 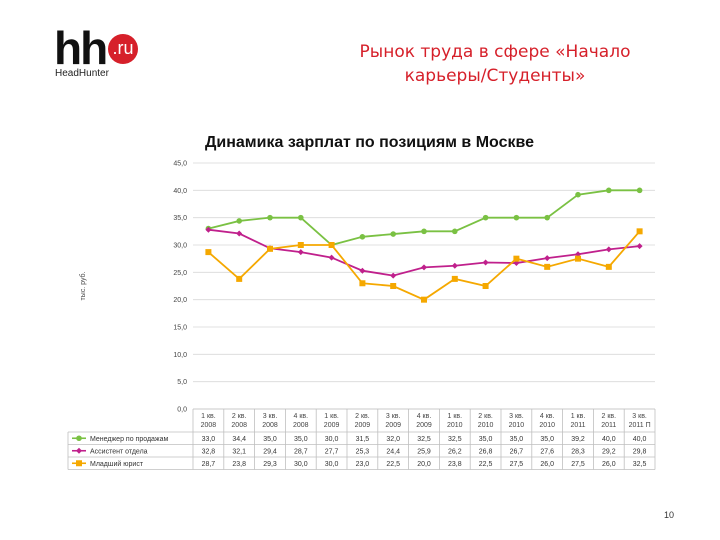 I want to click on table-value: 26,2, so click(x=455, y=451).